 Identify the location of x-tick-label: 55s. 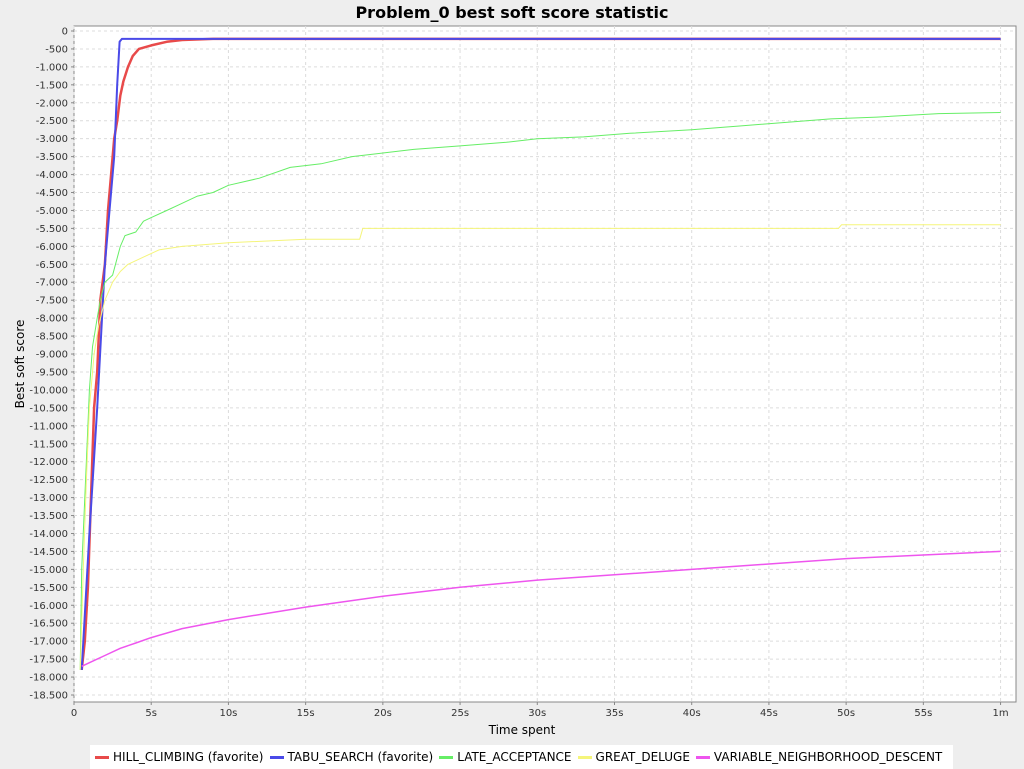
(923, 713).